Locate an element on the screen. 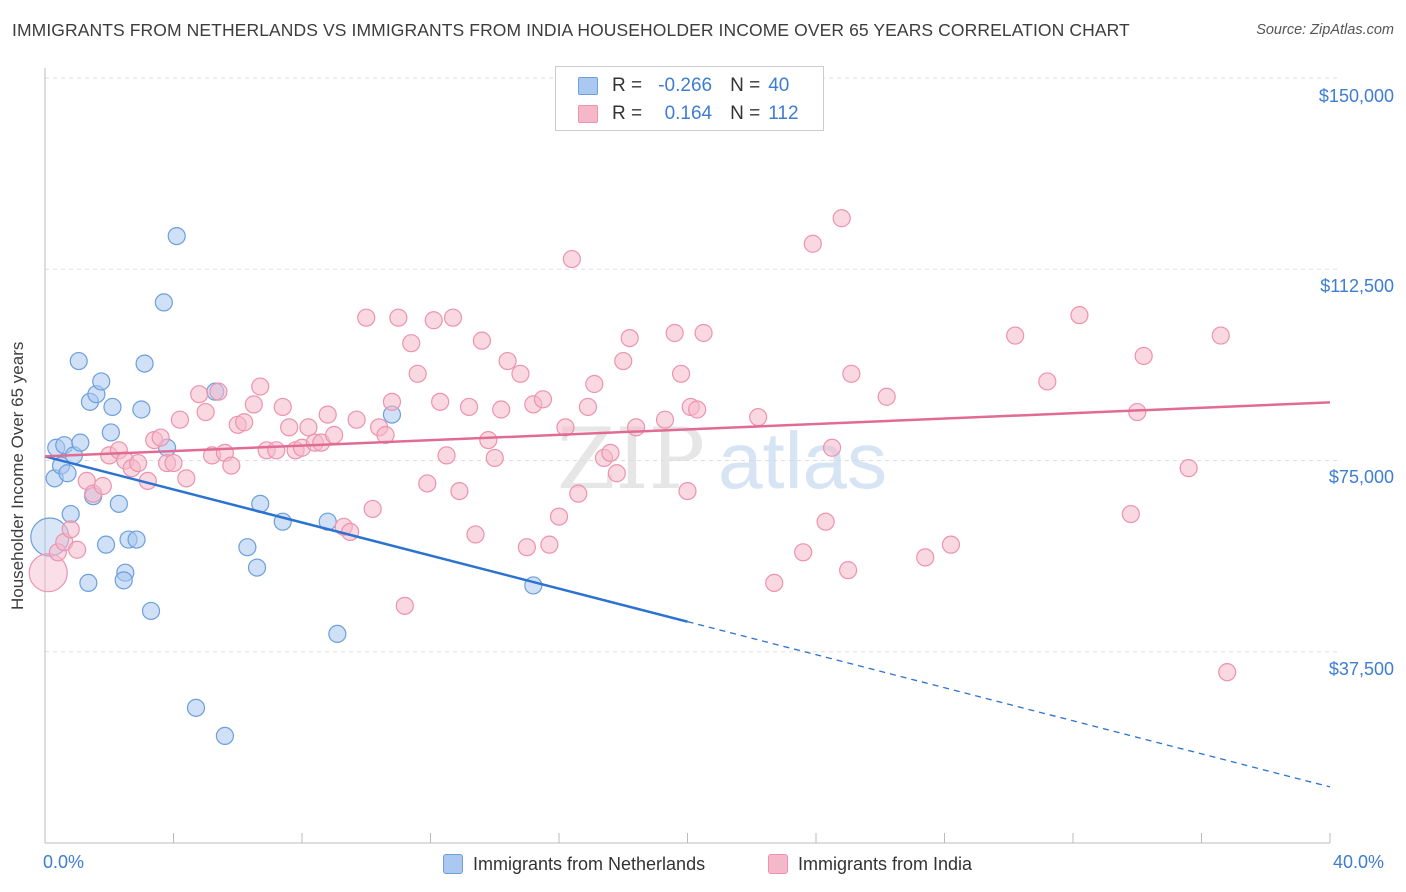 This screenshot has height=892, width=1406. series-legend-netherlands: Immigrants from Netherlands is located at coordinates (574, 864).